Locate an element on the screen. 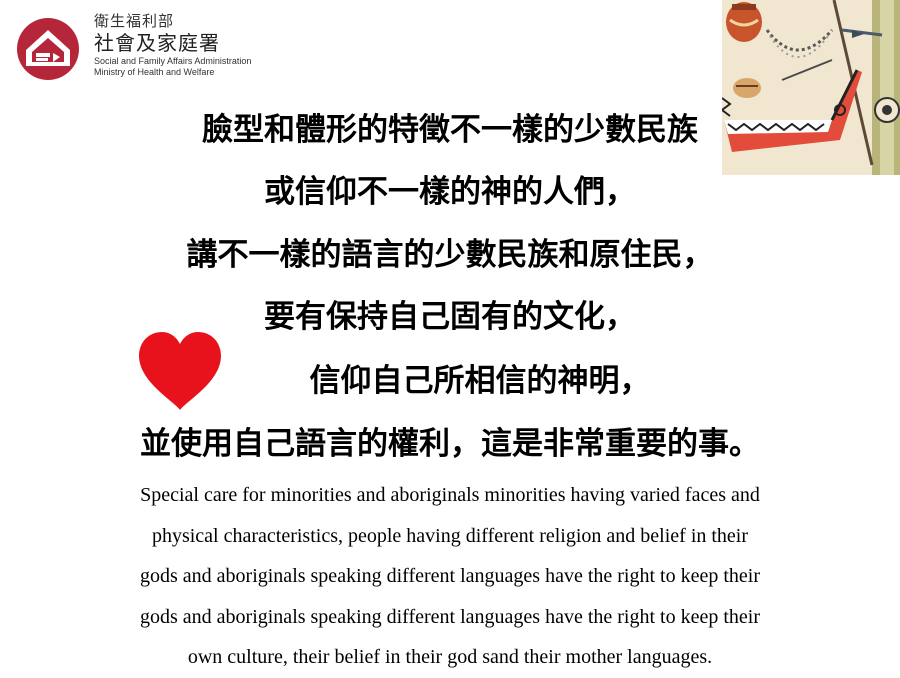  chinese-line-1: 臉型和體形的特徵不一樣的少數民族 is located at coordinates (450, 130).